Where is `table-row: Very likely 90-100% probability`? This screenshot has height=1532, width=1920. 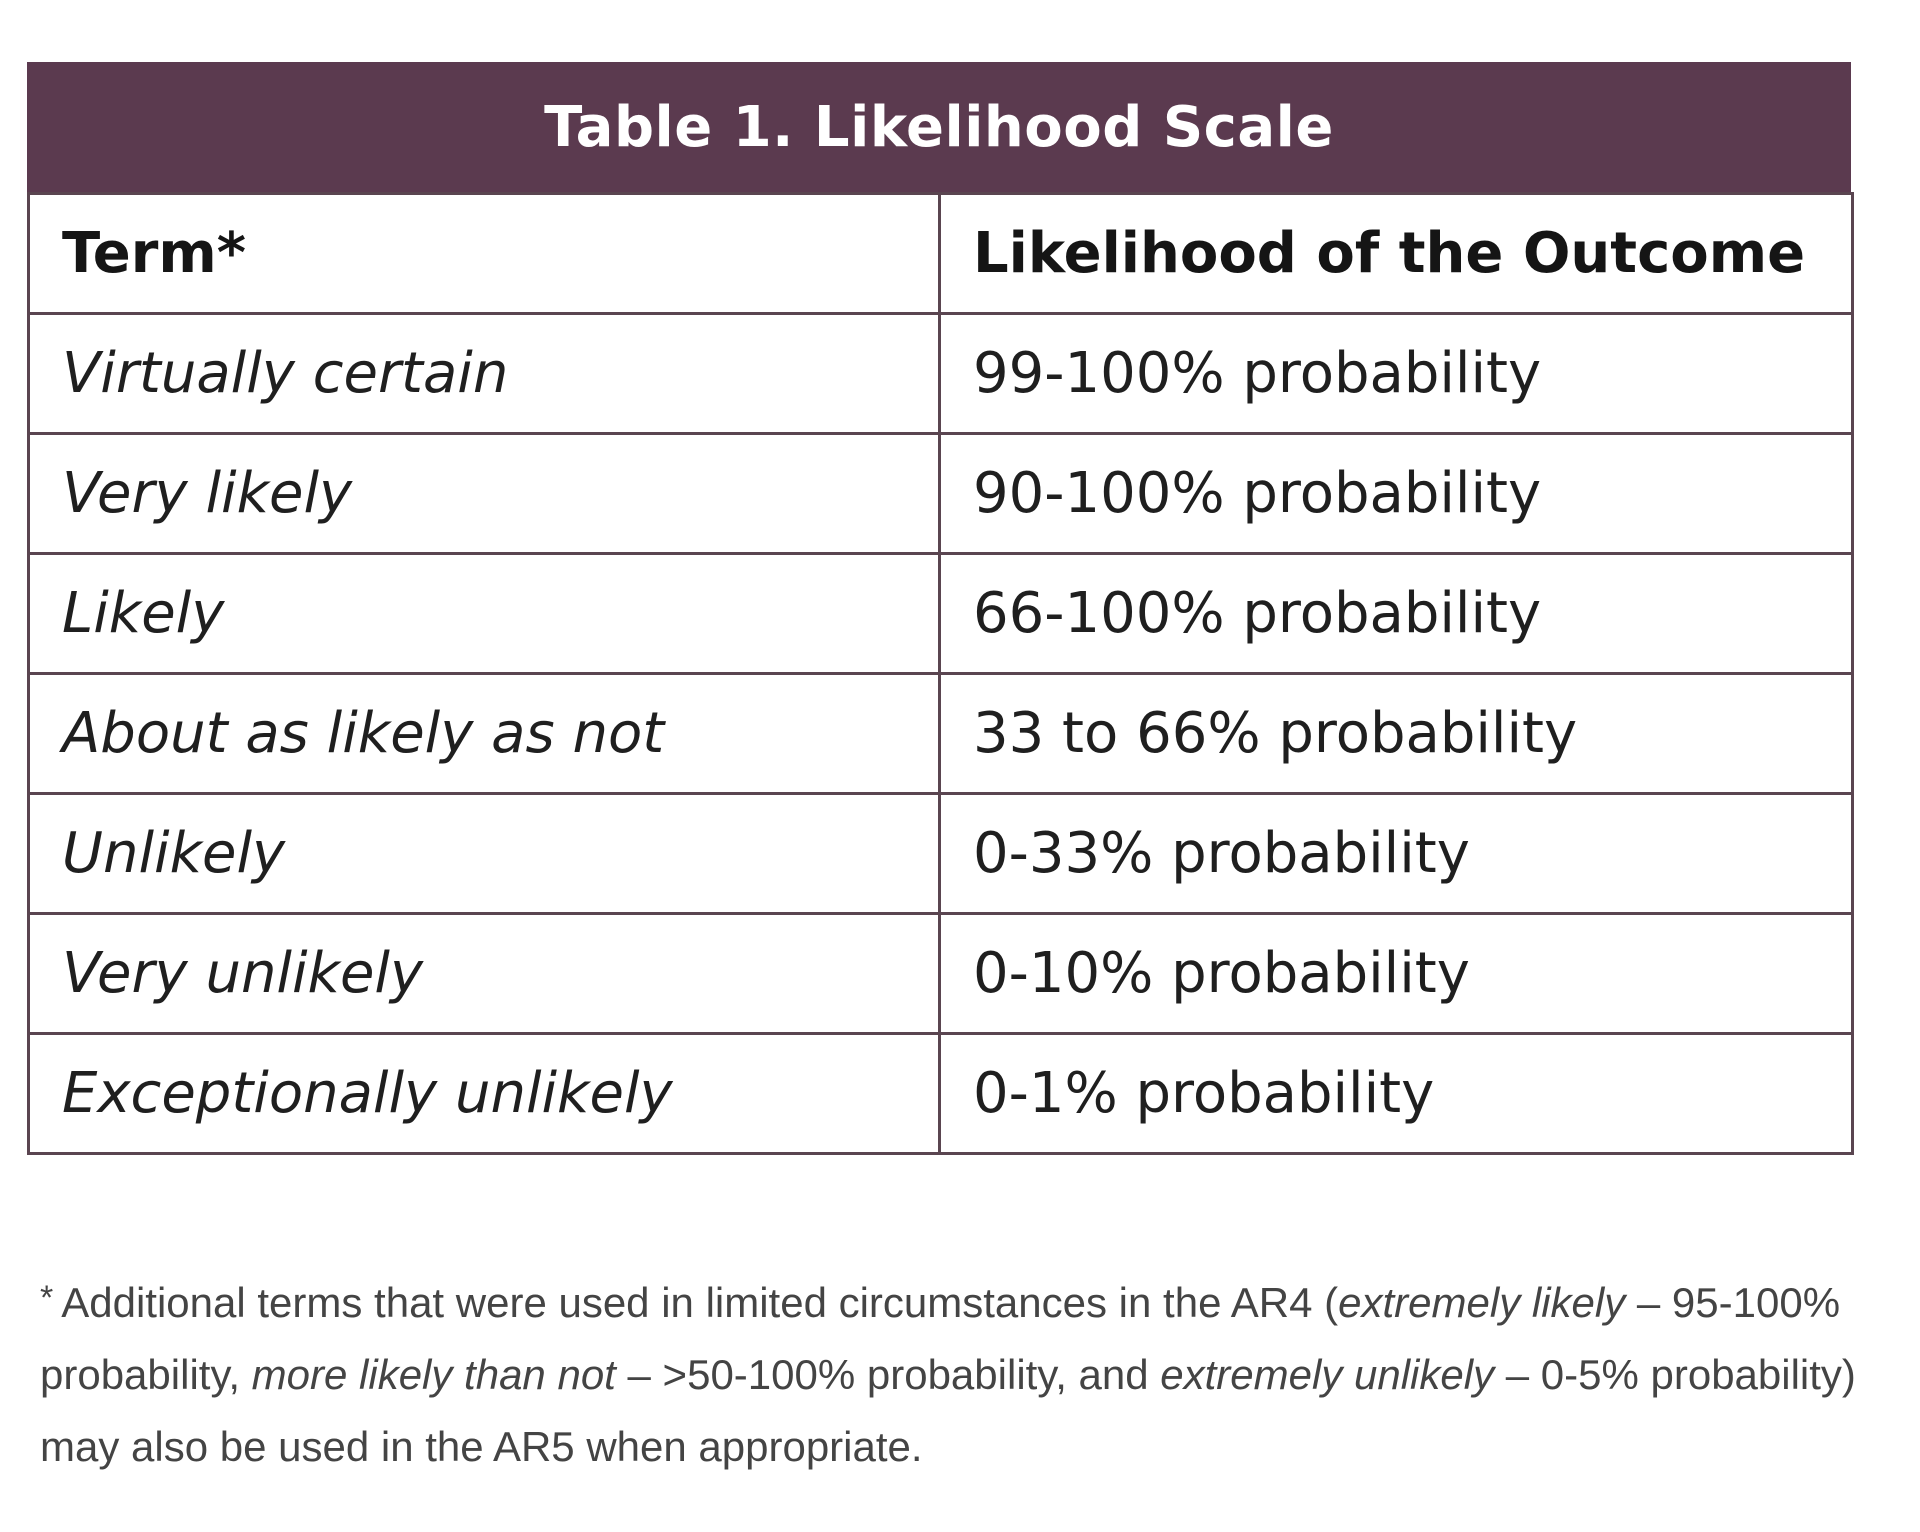
table-row: Very likely 90-100% probability is located at coordinates (940, 493).